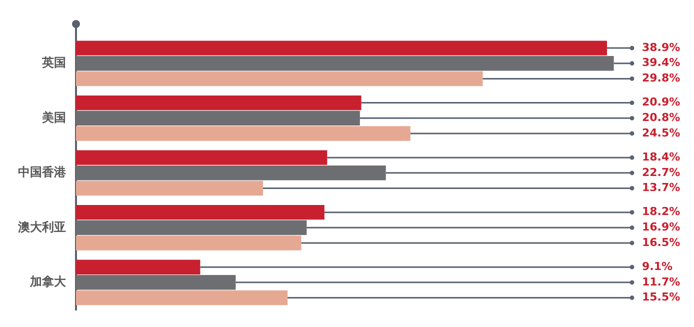 The image size is (694, 327). What do you see at coordinates (661, 227) in the screenshot?
I see `data-label: 16.9%` at bounding box center [661, 227].